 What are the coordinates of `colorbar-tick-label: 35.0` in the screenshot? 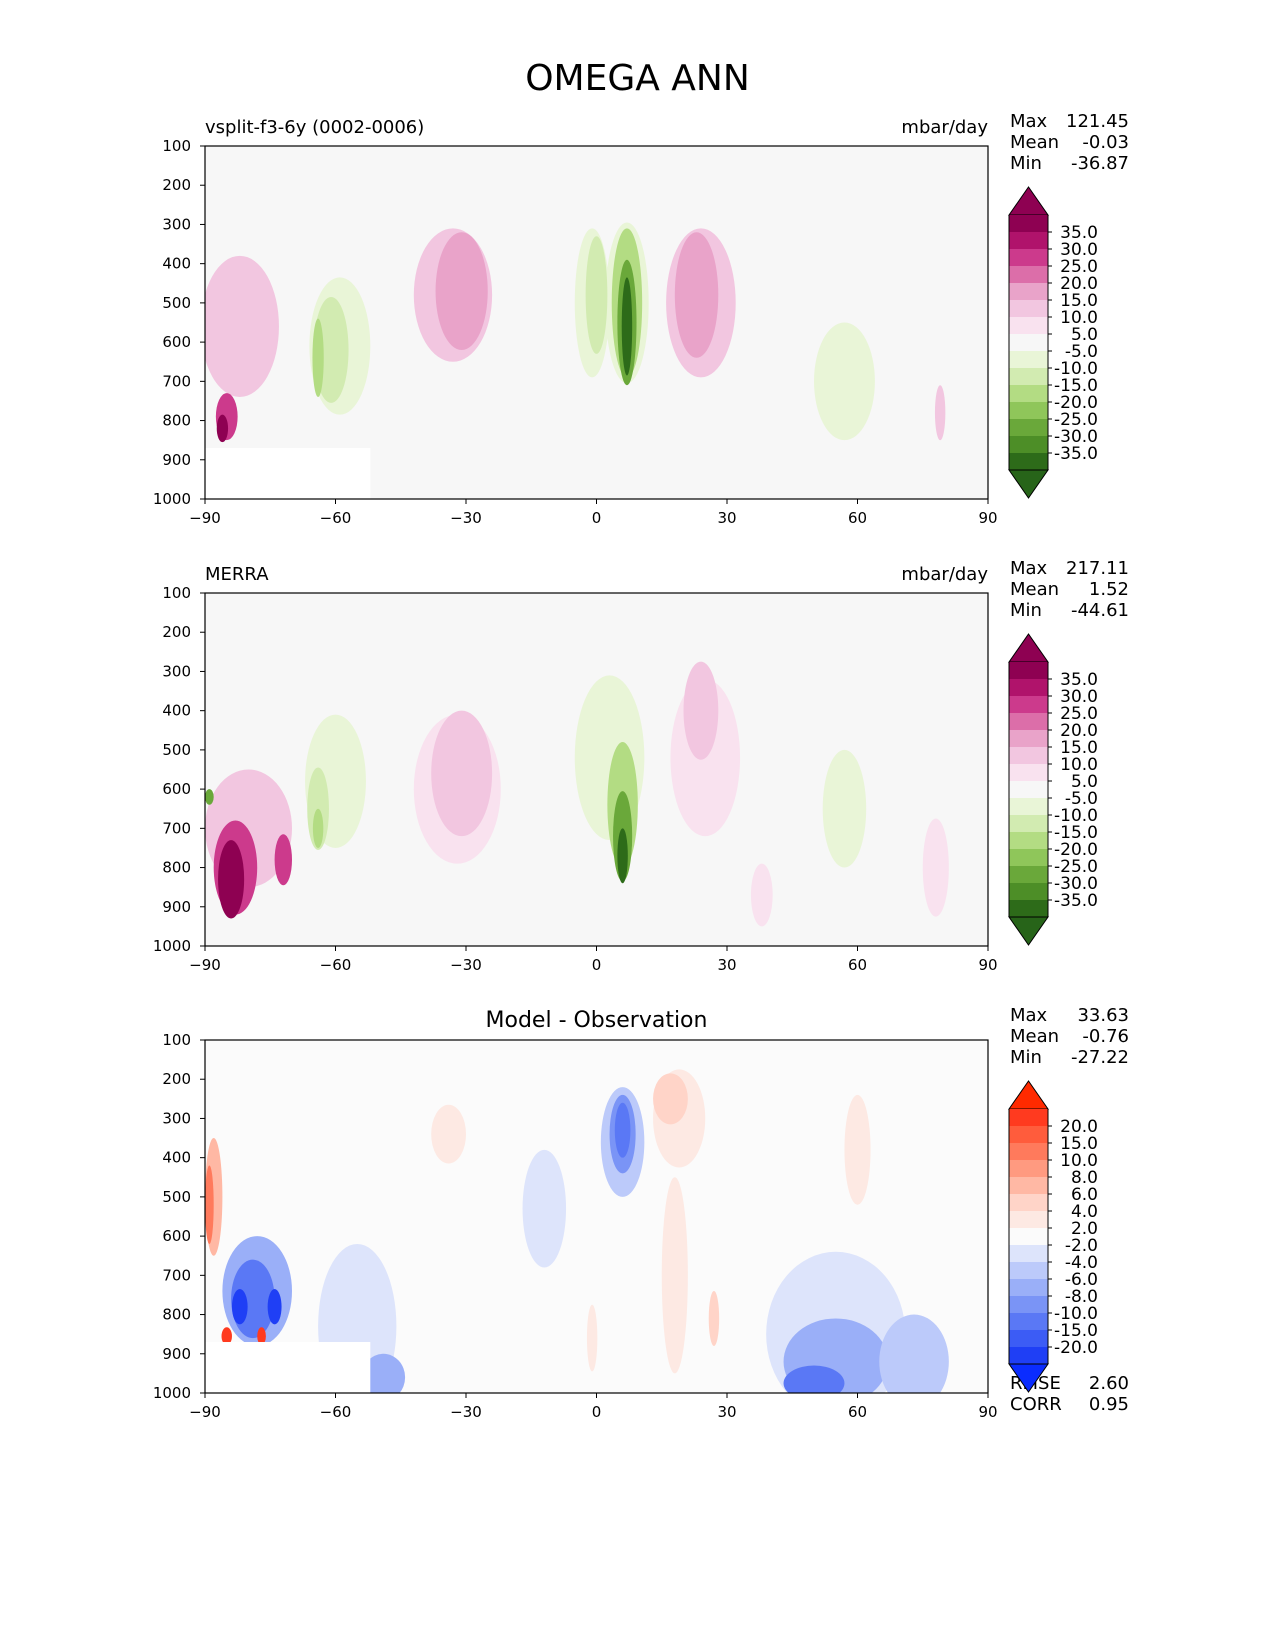 It's located at (1079, 233).